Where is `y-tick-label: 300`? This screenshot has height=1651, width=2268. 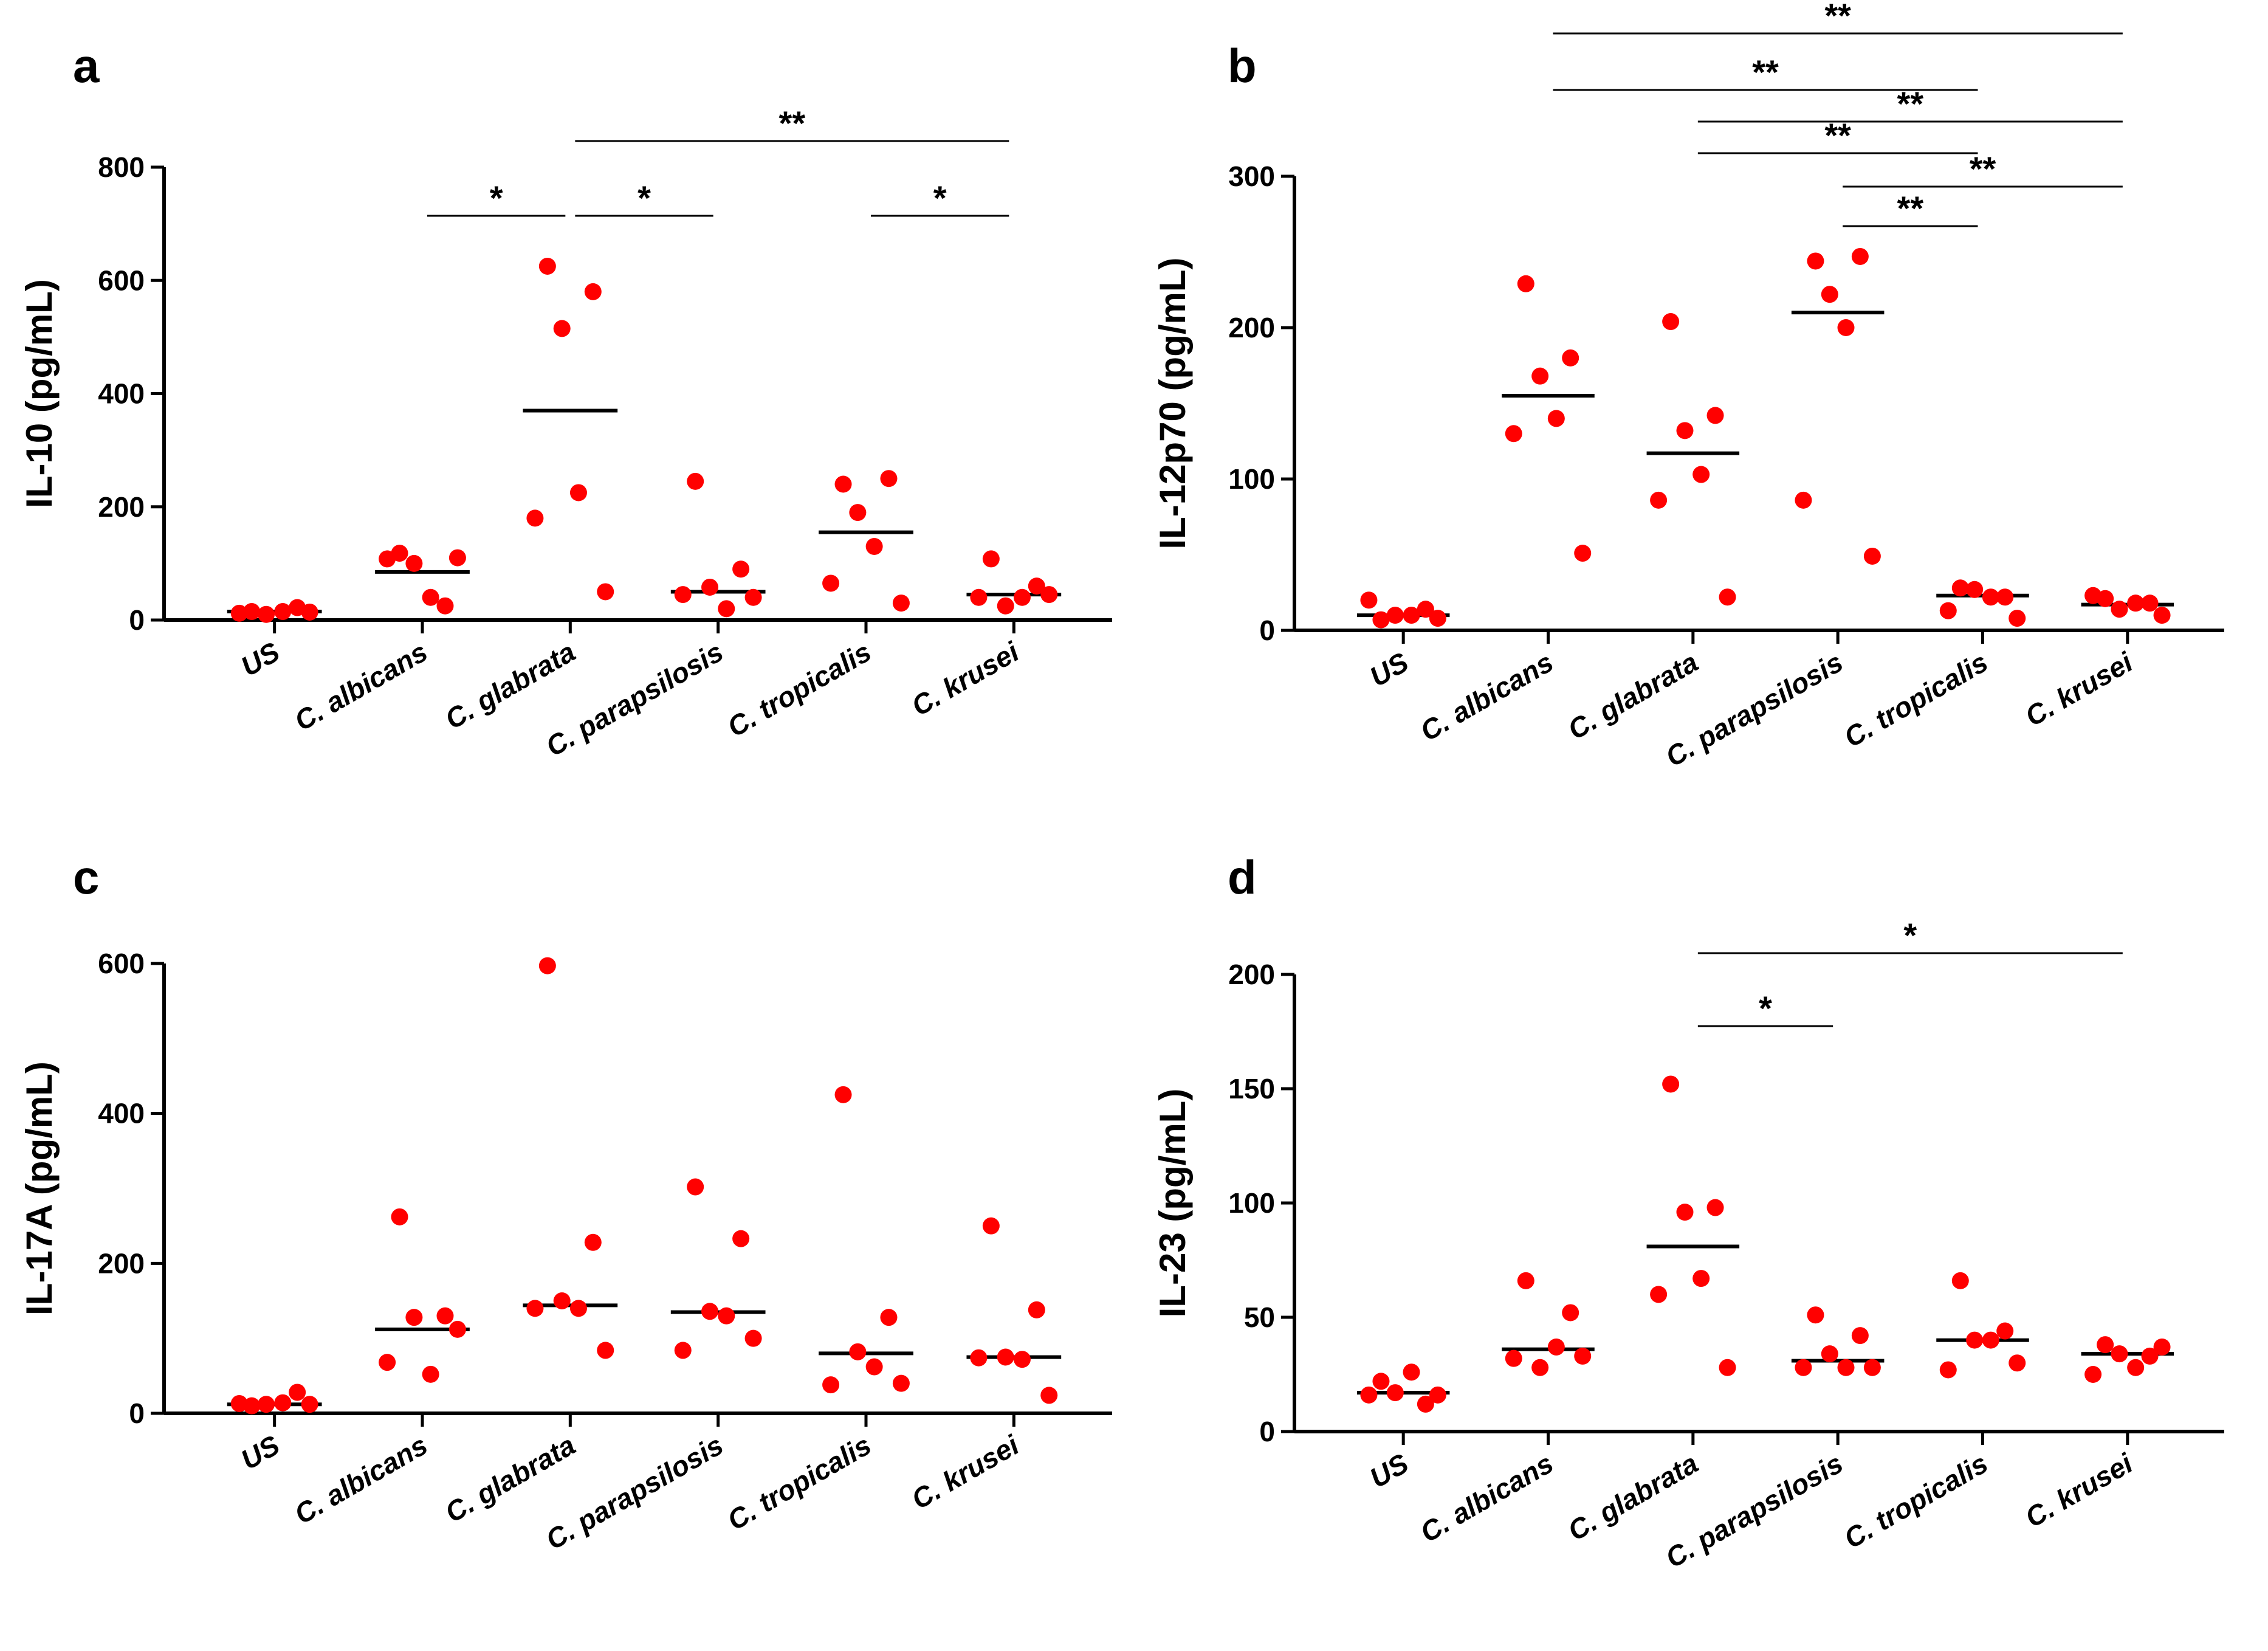
y-tick-label: 300 is located at coordinates (1251, 176).